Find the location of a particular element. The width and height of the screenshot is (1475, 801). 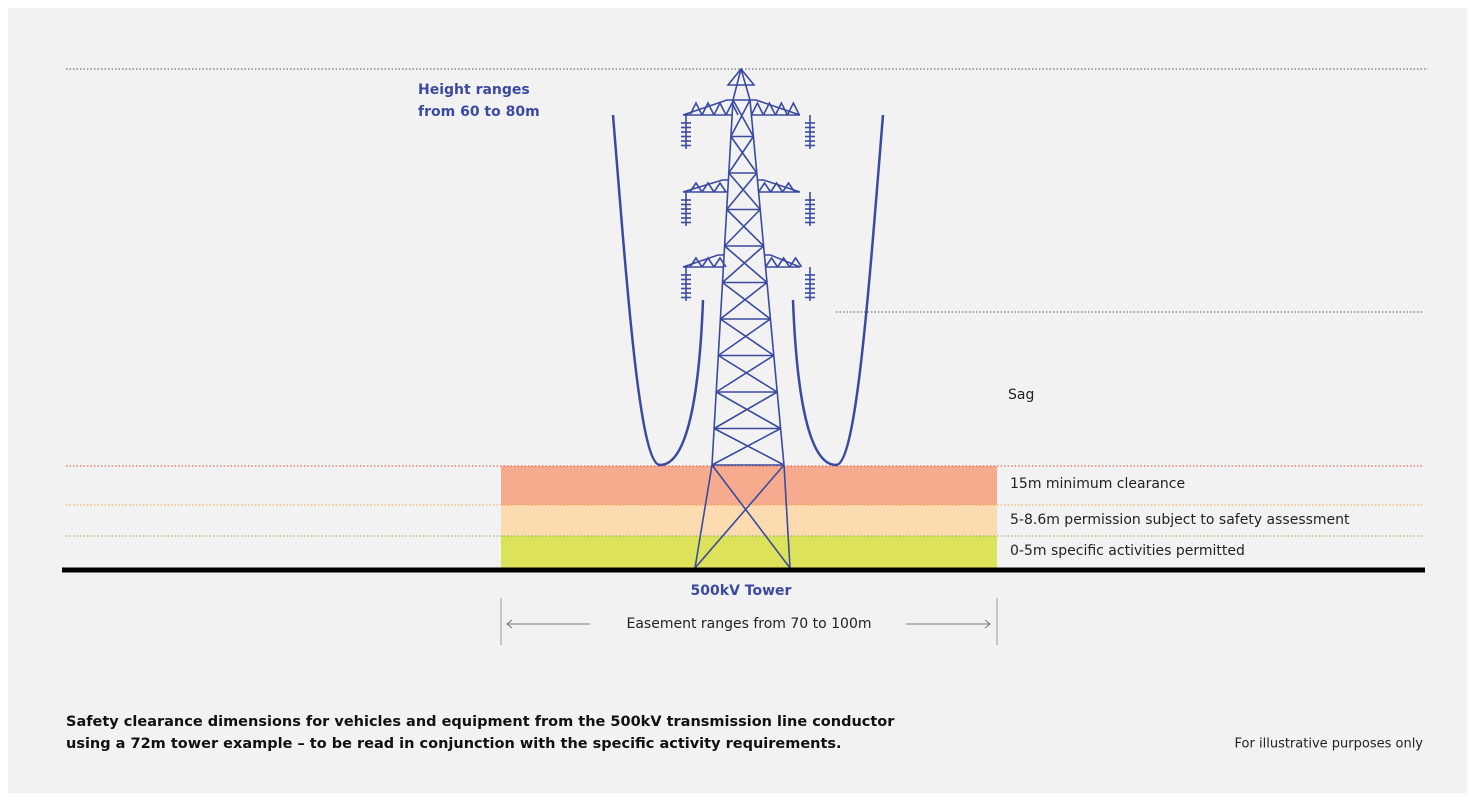

zone-red is located at coordinates (749, 485).